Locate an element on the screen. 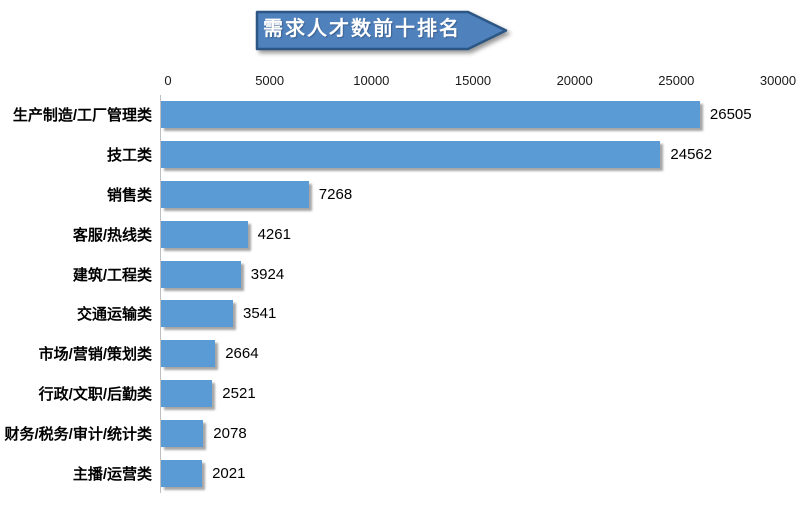 This screenshot has height=507, width=802. bar-track: 2021 is located at coordinates (481, 473).